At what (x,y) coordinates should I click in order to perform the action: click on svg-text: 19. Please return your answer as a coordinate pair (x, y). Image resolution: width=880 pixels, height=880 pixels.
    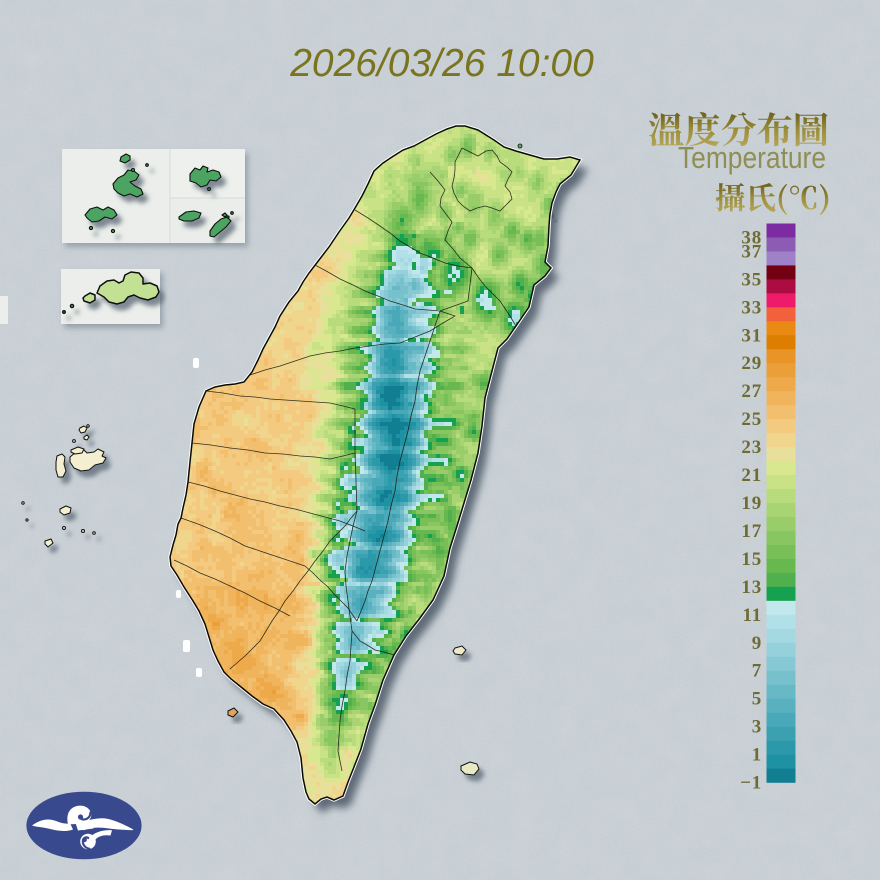
    Looking at the image, I should click on (751, 503).